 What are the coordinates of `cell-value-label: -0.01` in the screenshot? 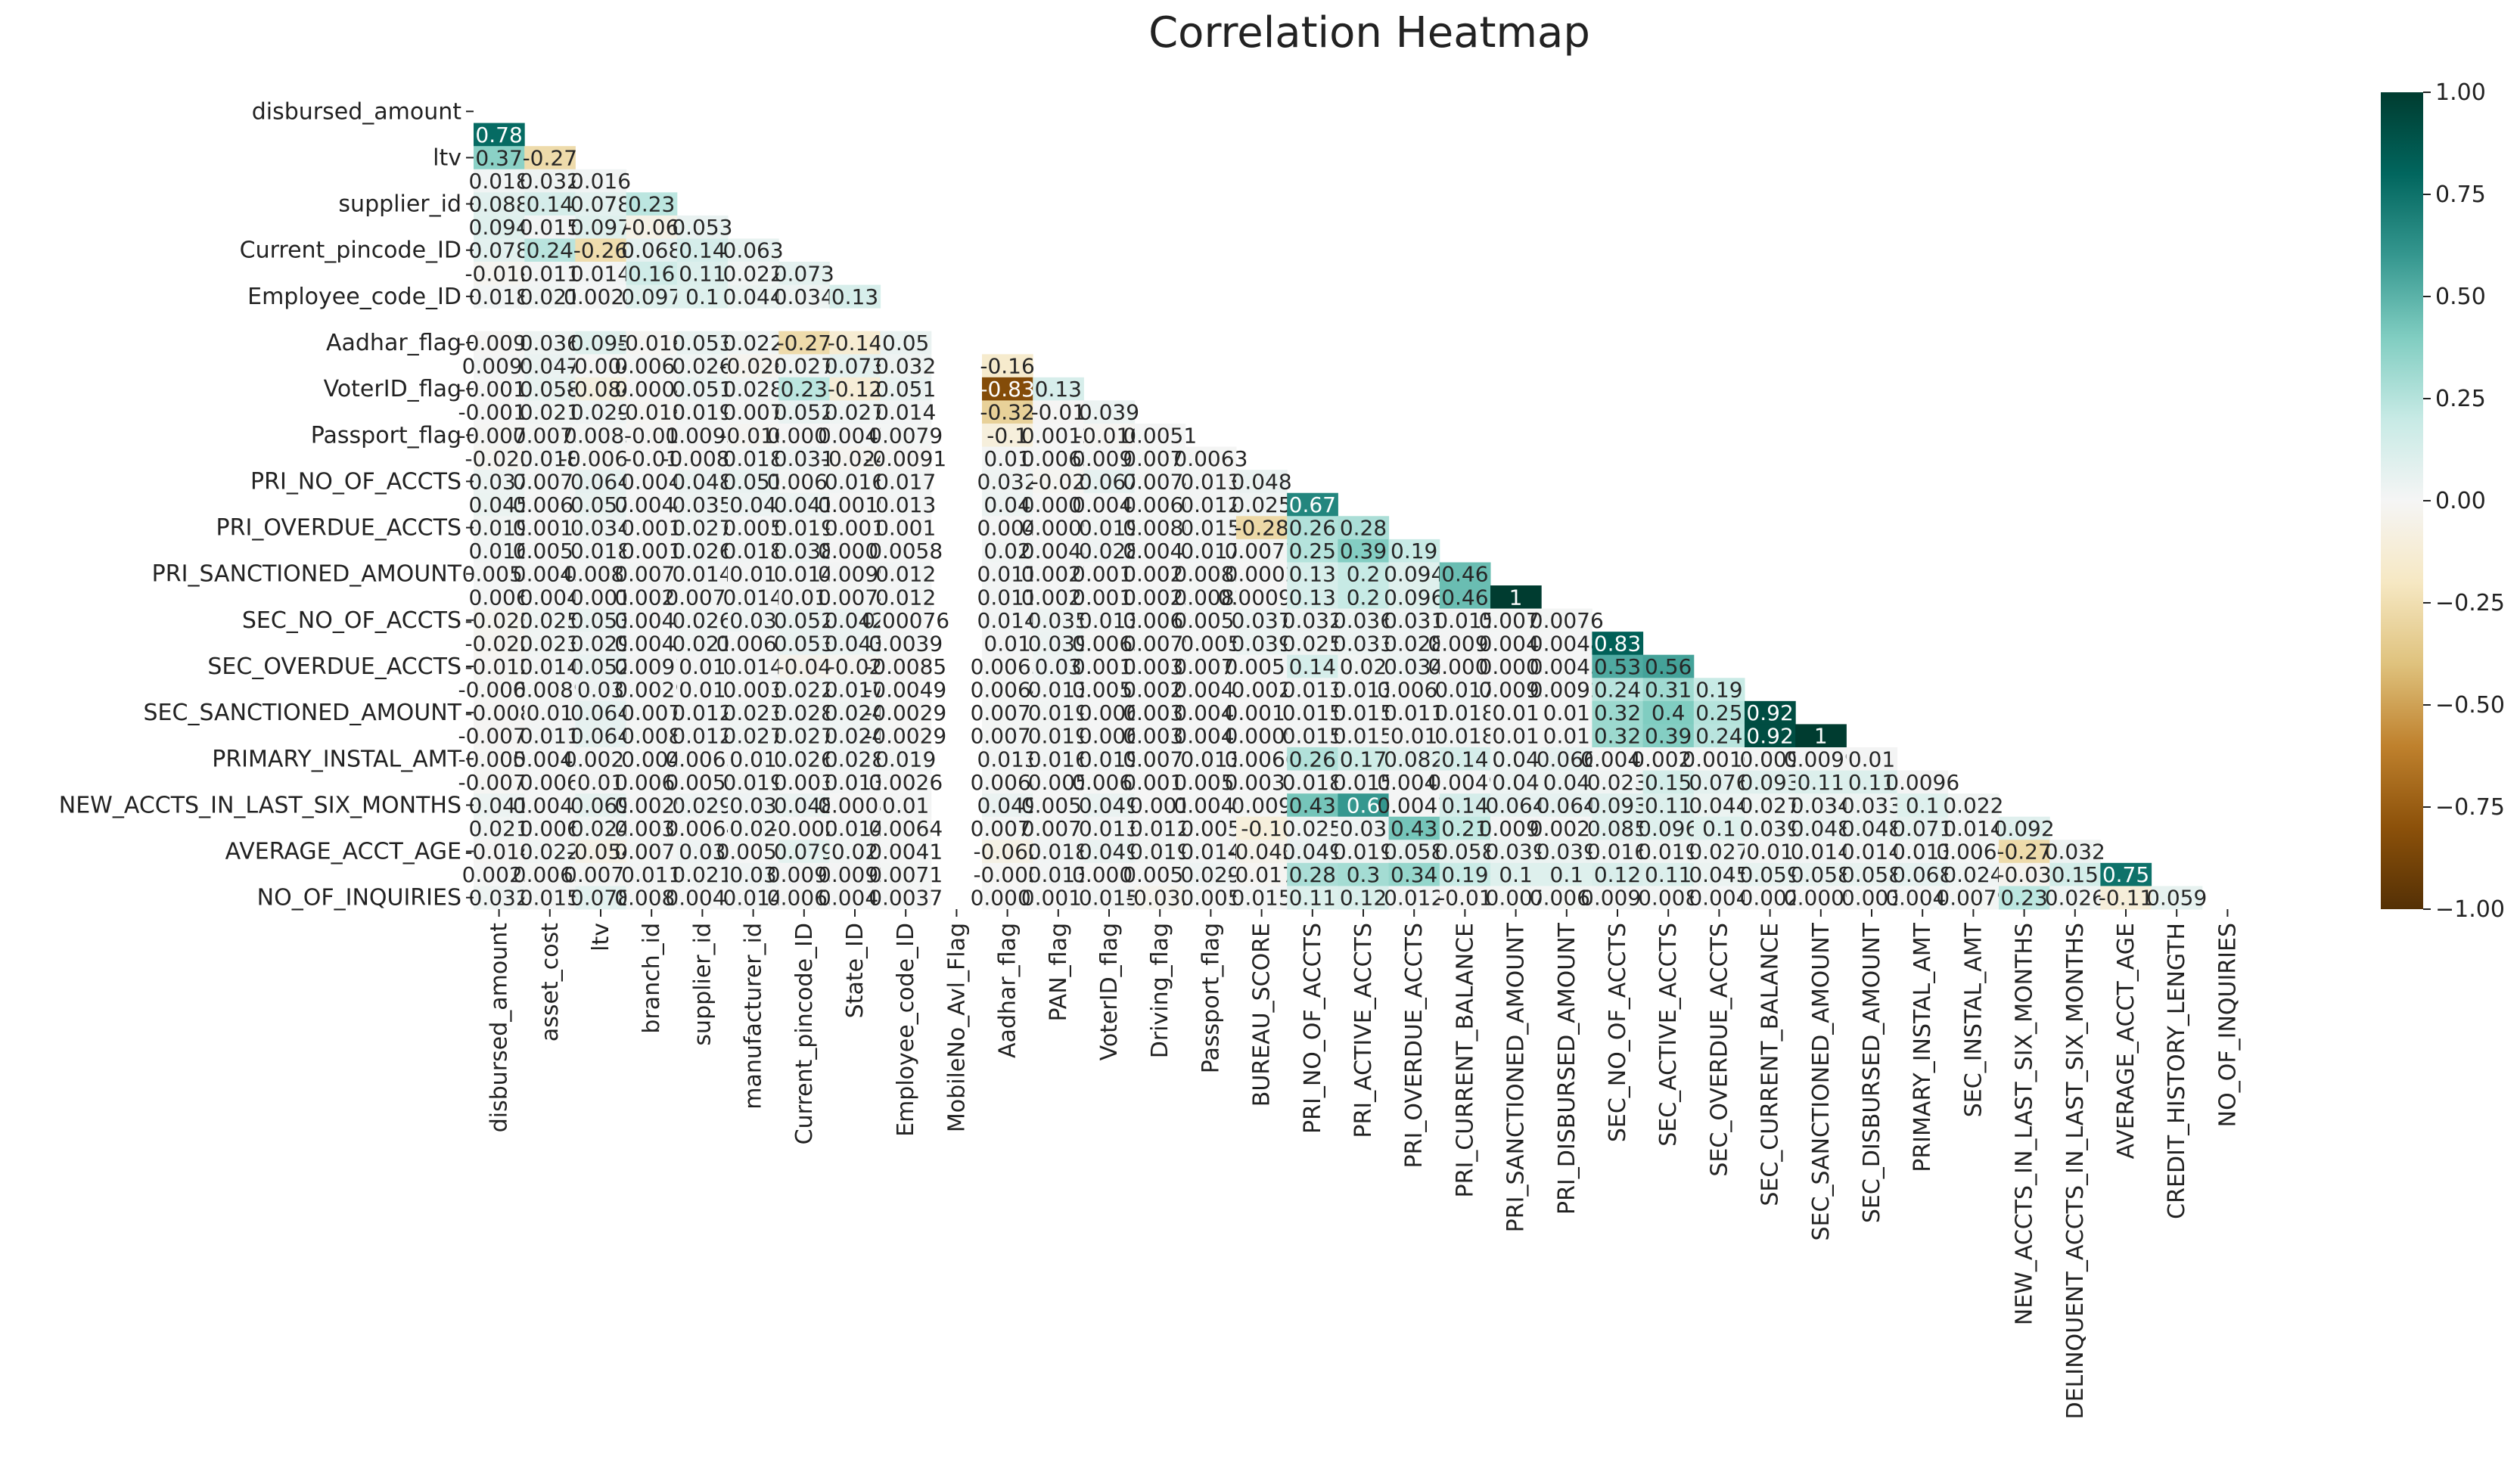 It's located at (1464, 898).